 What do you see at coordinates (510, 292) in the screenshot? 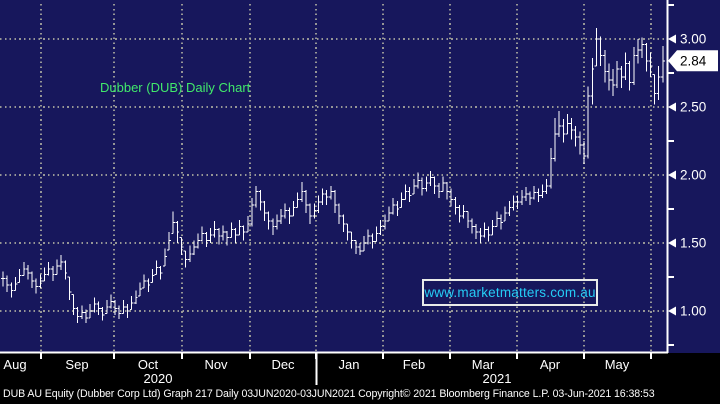
I see `watermark-link: www.marketmatters.com.au` at bounding box center [510, 292].